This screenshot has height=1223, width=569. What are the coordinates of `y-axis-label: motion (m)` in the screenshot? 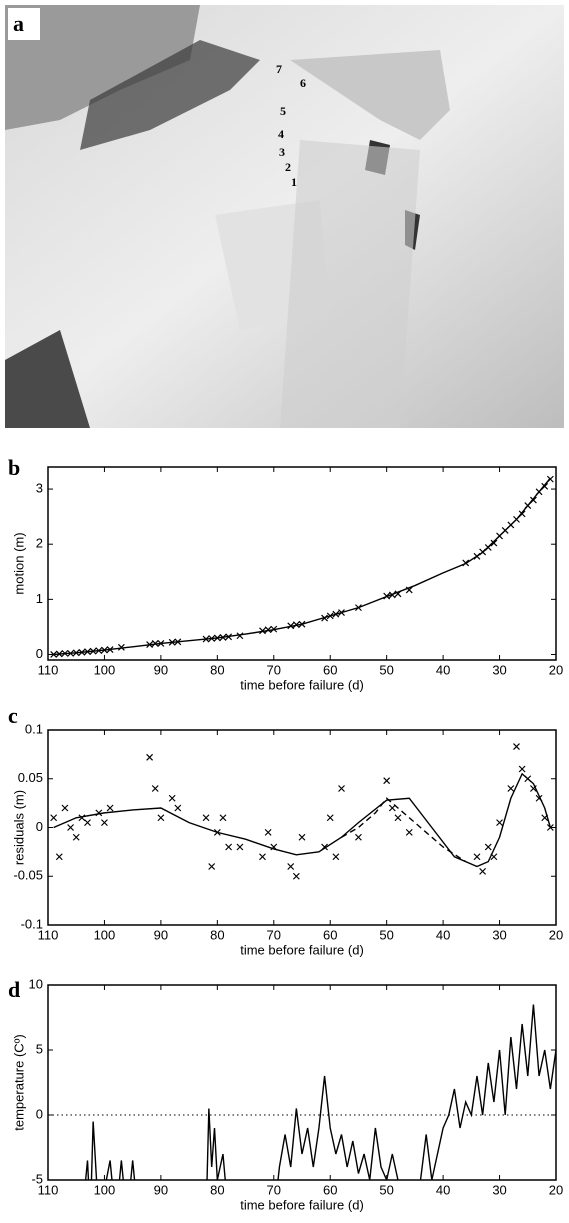 It's located at (18, 563).